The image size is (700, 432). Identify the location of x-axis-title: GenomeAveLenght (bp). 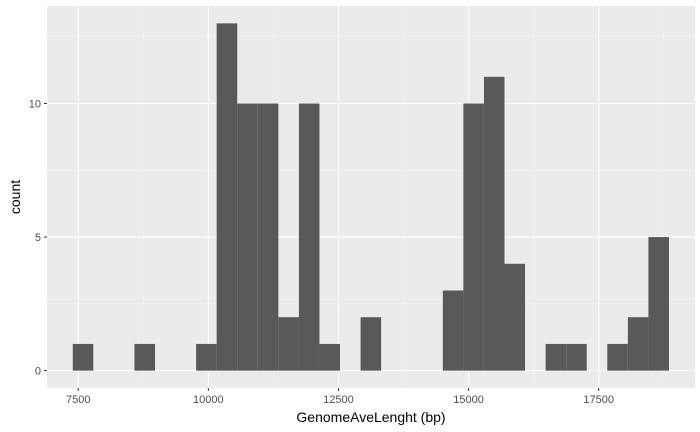
(370, 417).